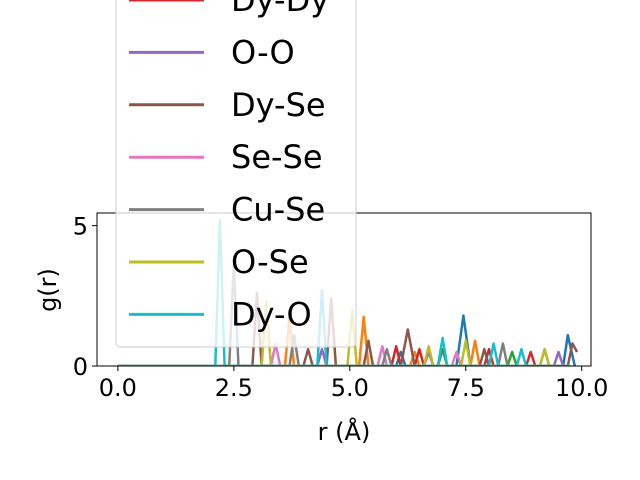  I want to click on x-axis-ticks: 0.0 2.5 5.0 7.5 10.0, so click(353, 384).